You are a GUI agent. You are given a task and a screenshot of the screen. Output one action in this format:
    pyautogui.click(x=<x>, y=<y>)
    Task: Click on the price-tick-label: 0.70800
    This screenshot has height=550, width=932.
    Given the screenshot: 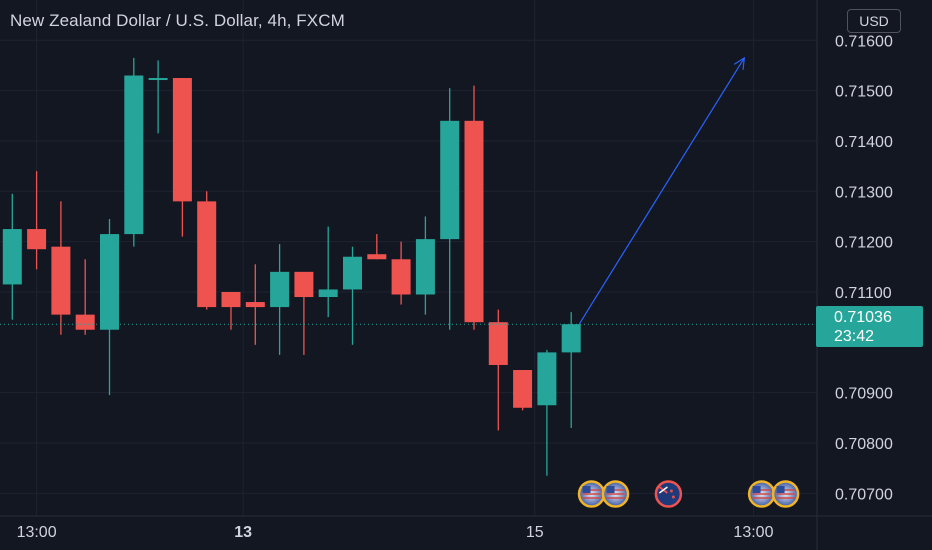 What is the action you would take?
    pyautogui.click(x=864, y=444)
    